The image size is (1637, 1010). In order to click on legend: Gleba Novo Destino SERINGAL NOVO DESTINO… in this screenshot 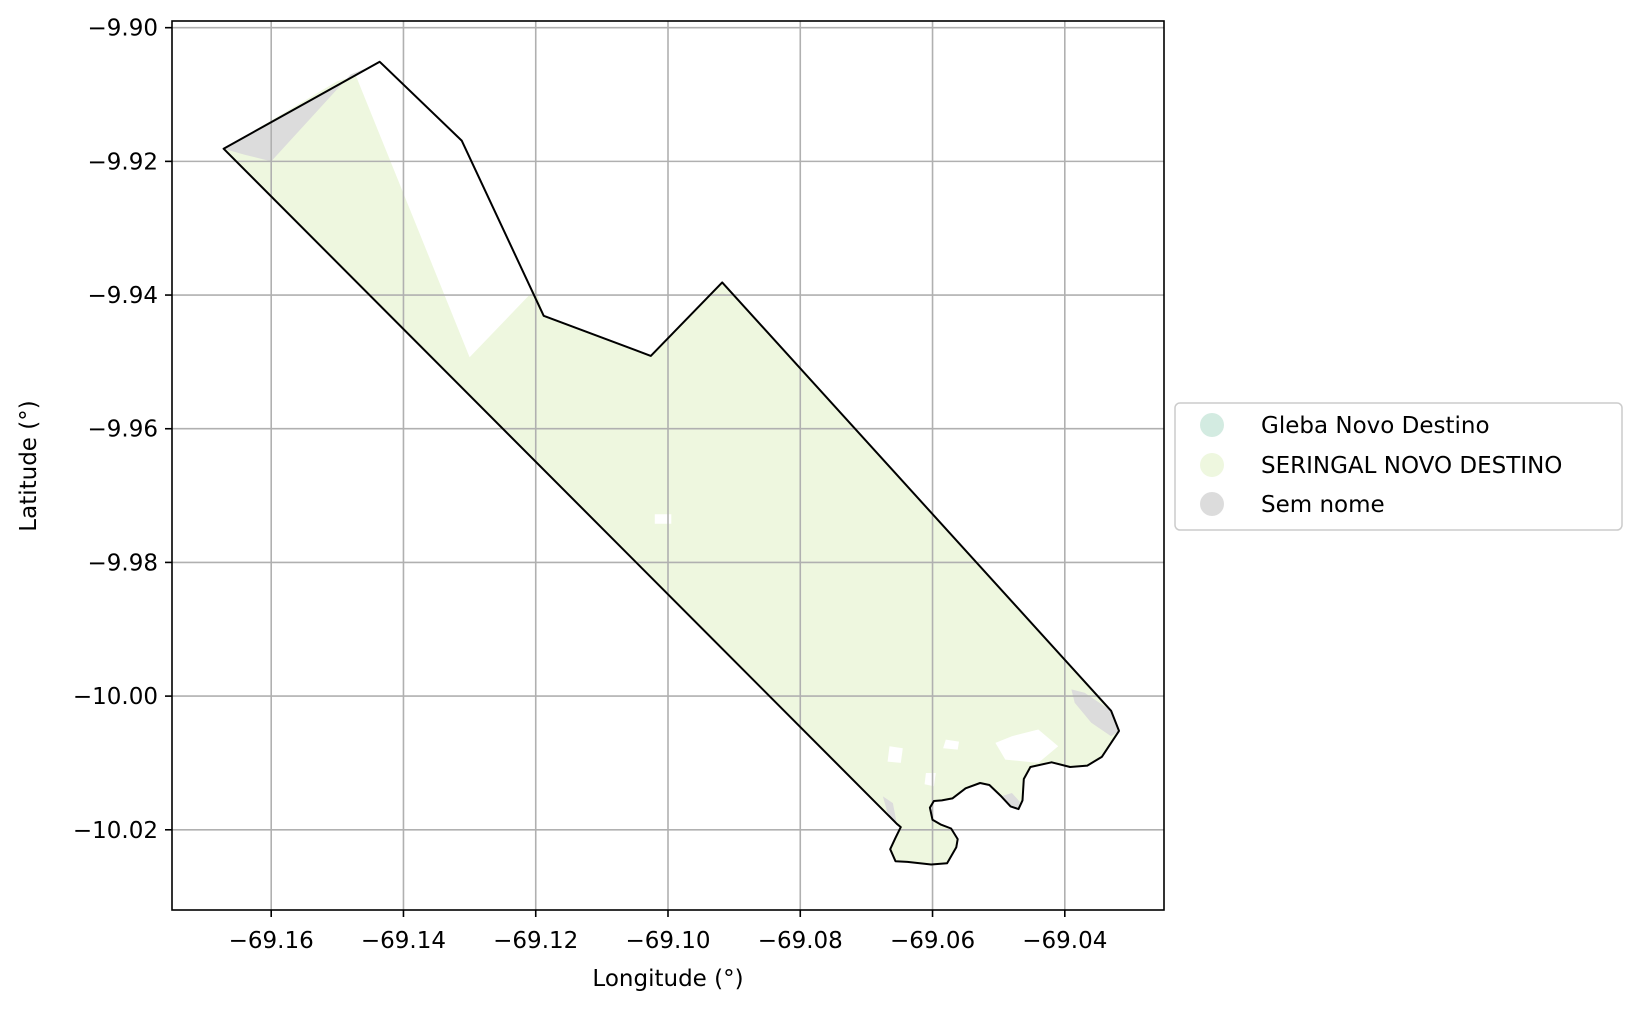, I will do `click(1398, 466)`.